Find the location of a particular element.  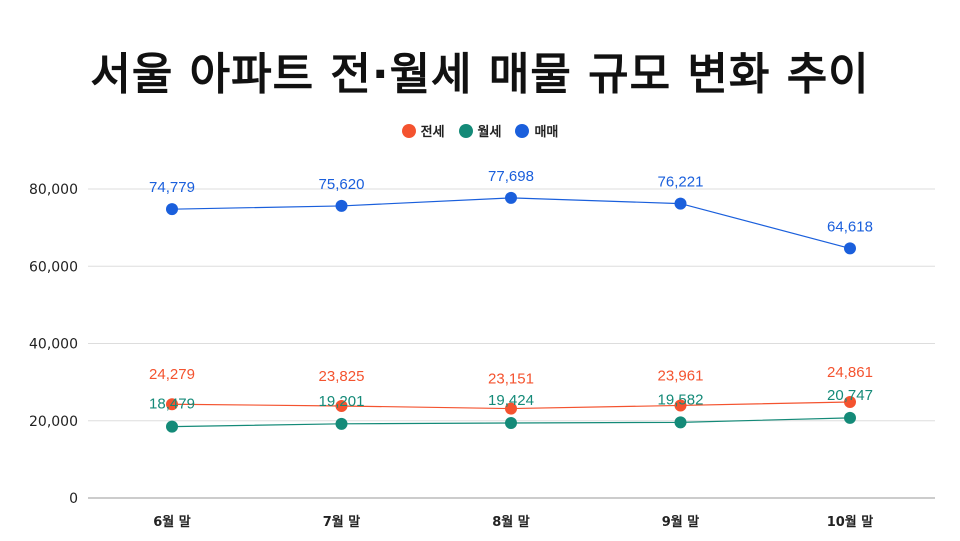

data-label: 24,861 is located at coordinates (850, 372).